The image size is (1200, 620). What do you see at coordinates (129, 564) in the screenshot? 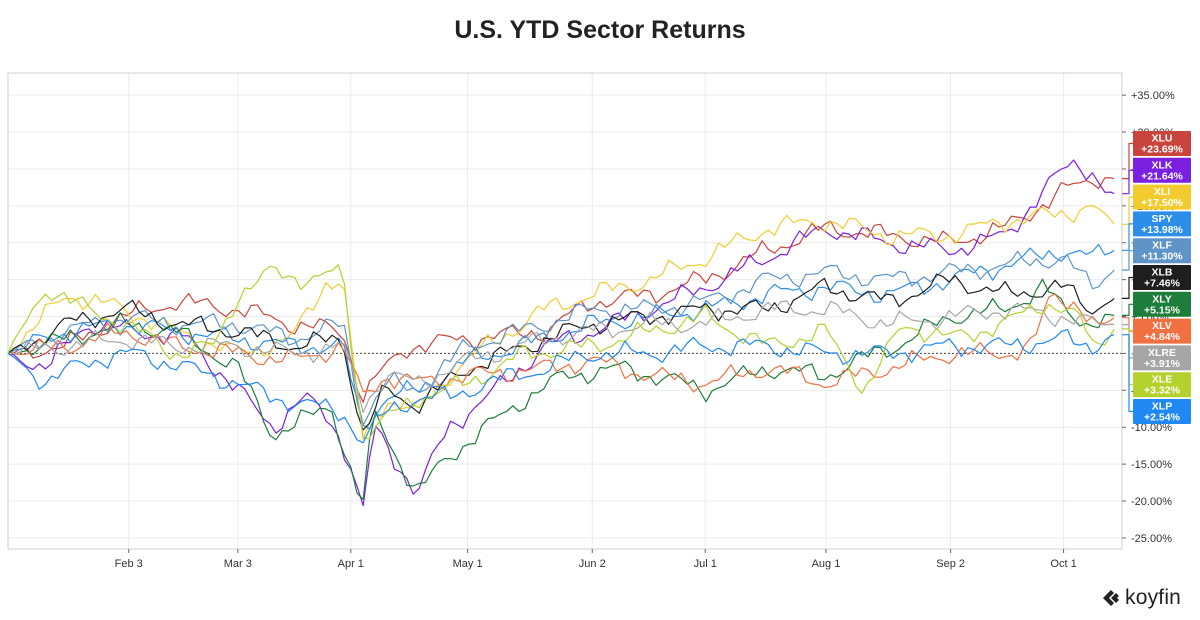
I see `x-tick-label: Feb 3` at bounding box center [129, 564].